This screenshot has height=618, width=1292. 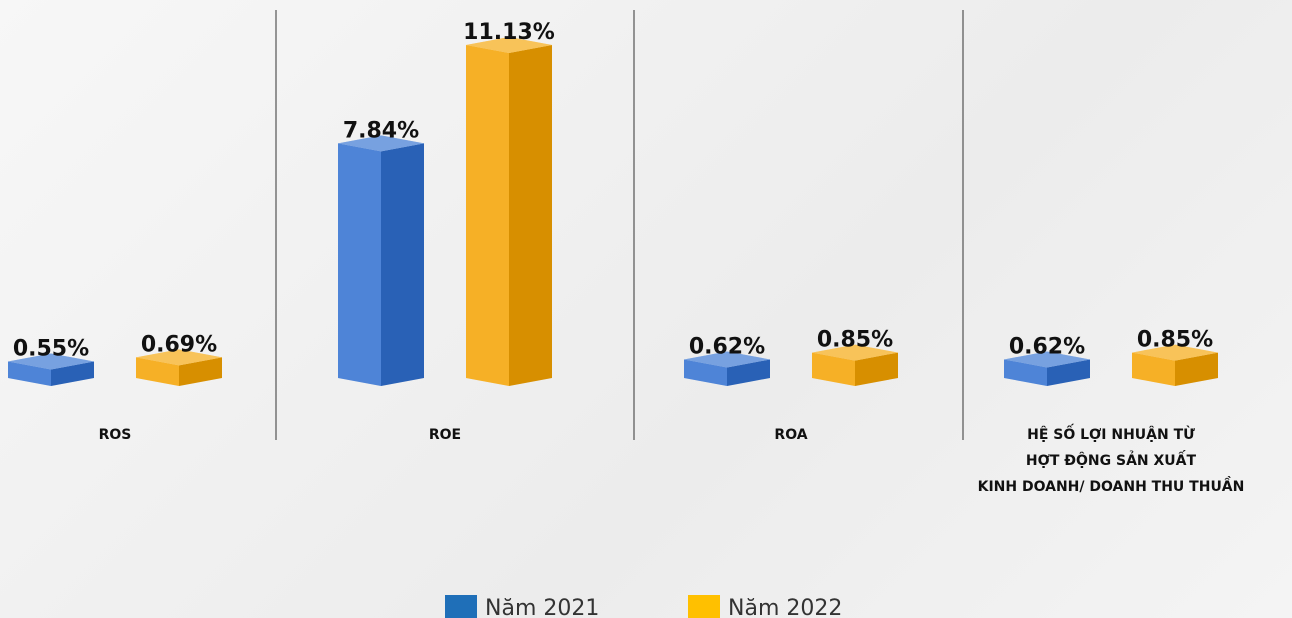 What do you see at coordinates (445, 435) in the screenshot?
I see `category-label: ROE` at bounding box center [445, 435].